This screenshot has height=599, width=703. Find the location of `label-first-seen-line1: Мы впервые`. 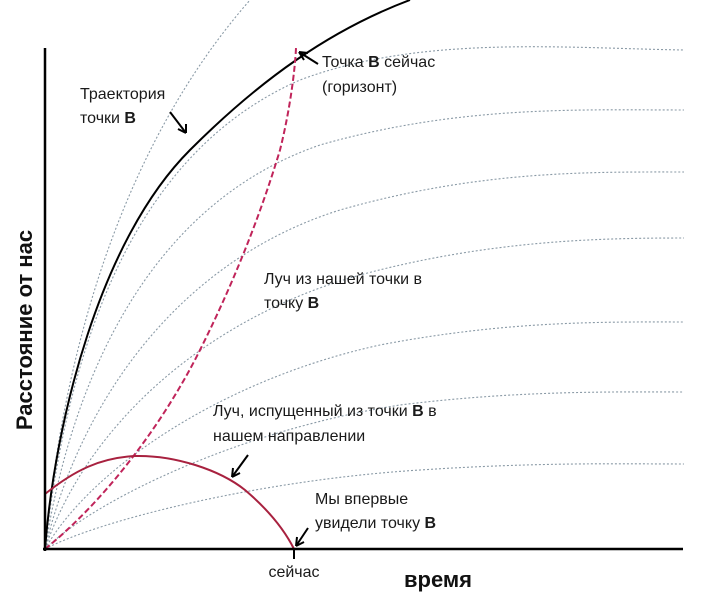

label-first-seen-line1: Мы впервые is located at coordinates (361, 499).